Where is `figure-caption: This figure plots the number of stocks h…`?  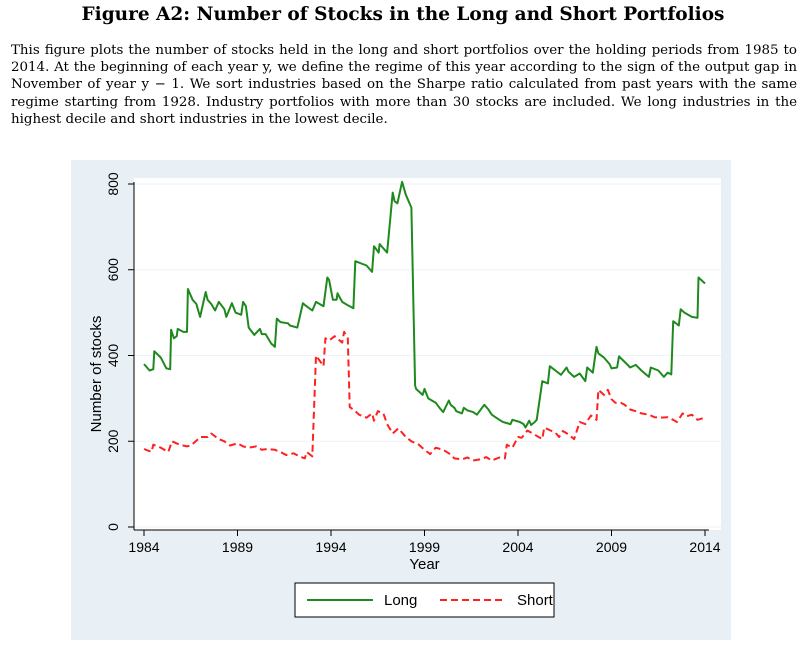
figure-caption: This figure plots the number of stocks h… is located at coordinates (404, 85).